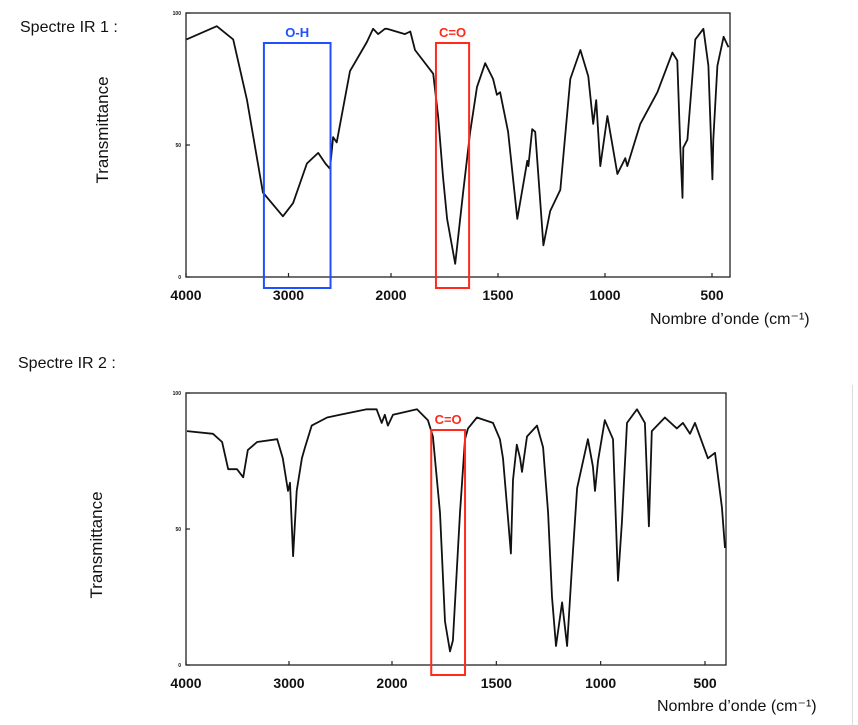 The height and width of the screenshot is (725, 858). I want to click on spectrum-1-x-tick-label: 1500, so click(497, 295).